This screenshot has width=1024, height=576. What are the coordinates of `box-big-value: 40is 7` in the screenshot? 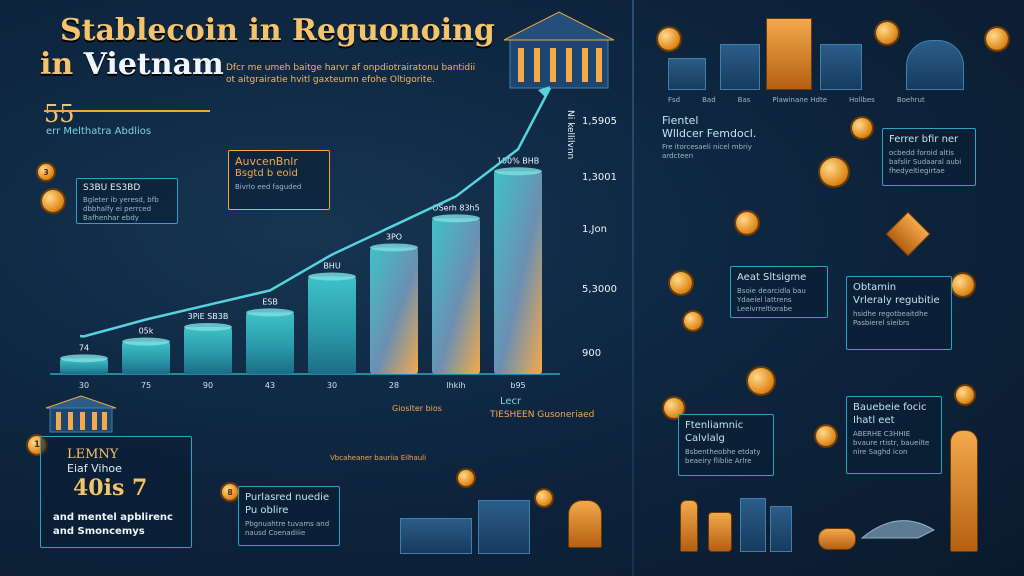 It's located at (110, 488).